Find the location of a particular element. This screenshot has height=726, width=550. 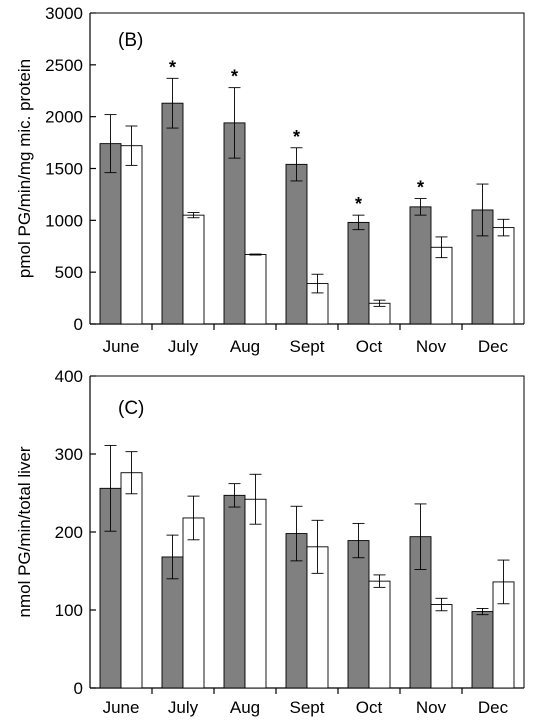

y-tick-label: 1000 is located at coordinates (64, 220).